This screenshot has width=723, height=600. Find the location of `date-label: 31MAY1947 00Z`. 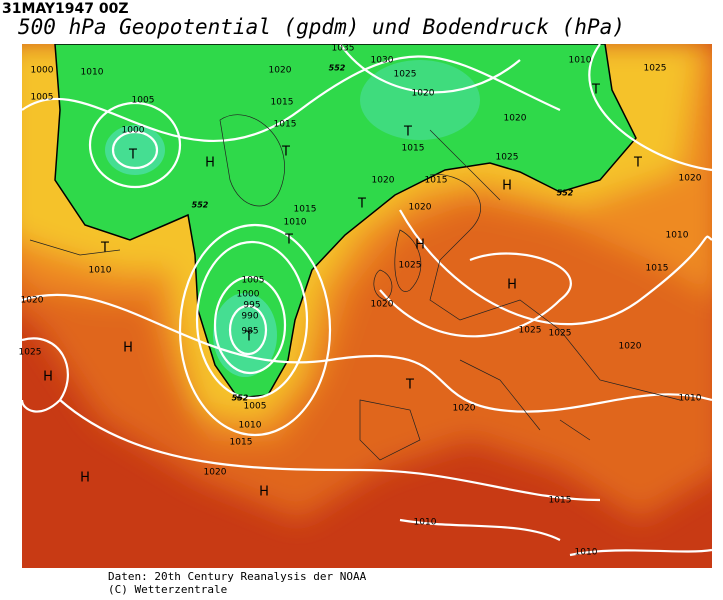

date-label: 31MAY1947 00Z is located at coordinates (65, 9).